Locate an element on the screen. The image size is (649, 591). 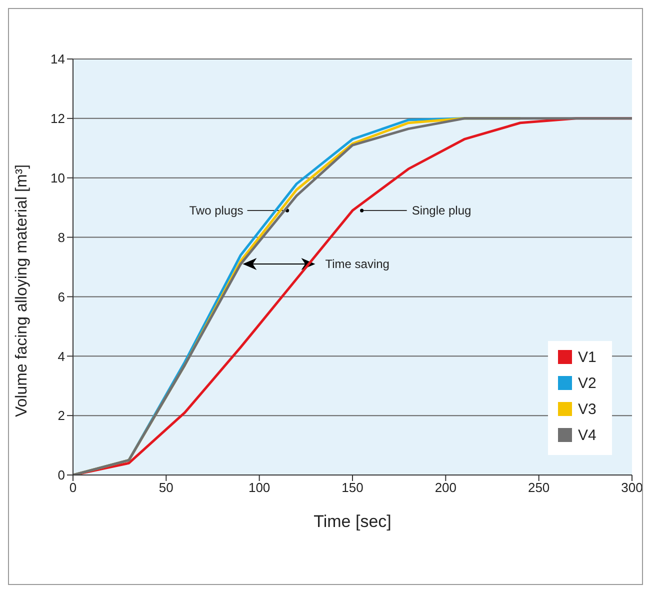
x-tick-label: 0 is located at coordinates (73, 488).